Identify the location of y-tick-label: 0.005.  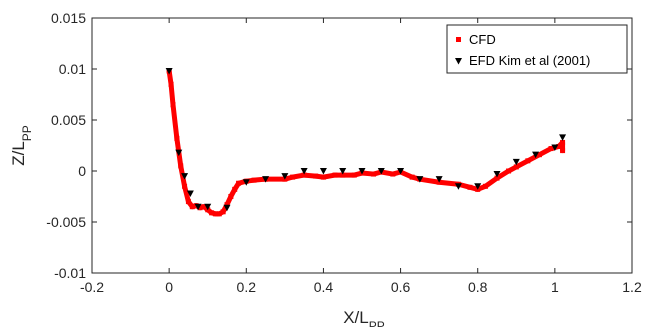
(68, 120).